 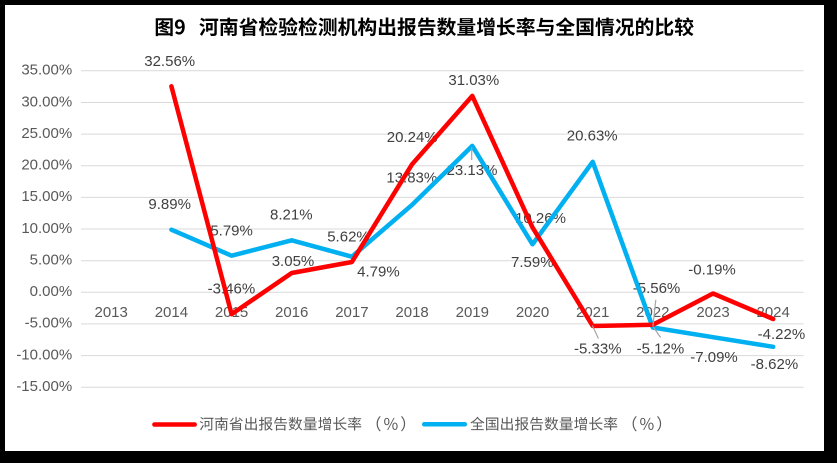 What do you see at coordinates (411, 312) in the screenshot?
I see `svg-text: 2018` at bounding box center [411, 312].